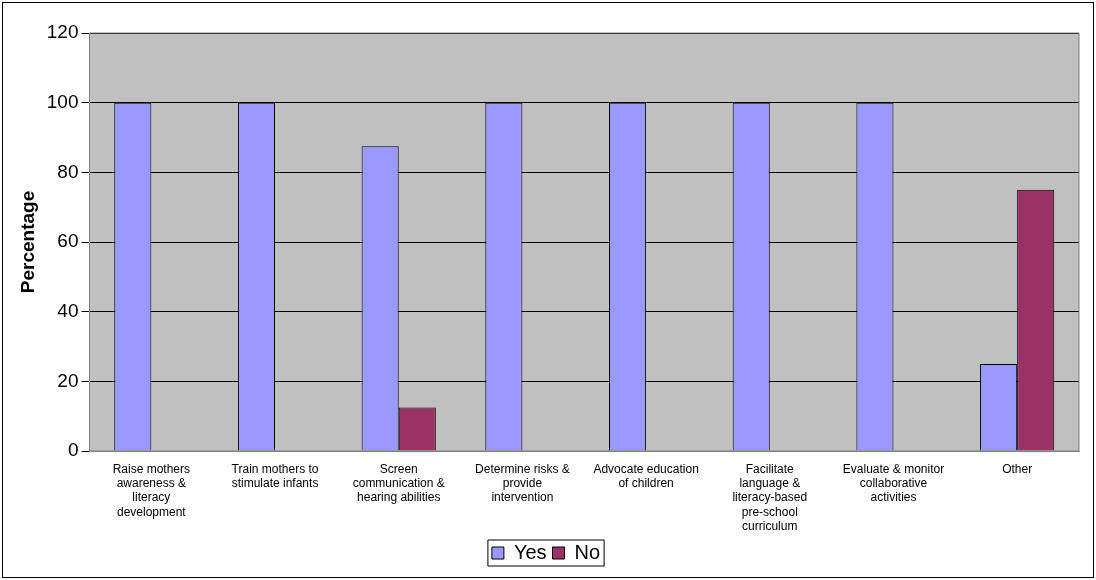 This screenshot has height=580, width=1096. I want to click on x-tick-label: Determine risks & provide intervention, so click(522, 483).